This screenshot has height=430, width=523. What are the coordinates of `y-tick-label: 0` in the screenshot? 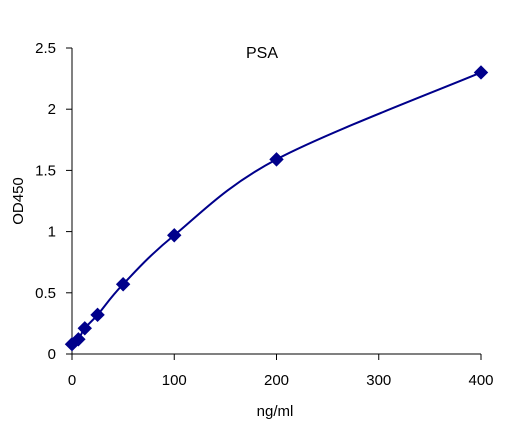 It's located at (52, 354).